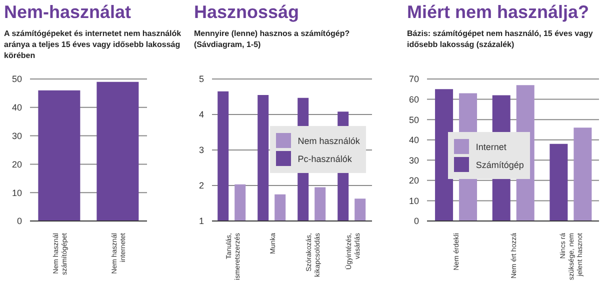  Describe the element at coordinates (201, 221) in the screenshot. I see `y-tick-label: 1` at that location.